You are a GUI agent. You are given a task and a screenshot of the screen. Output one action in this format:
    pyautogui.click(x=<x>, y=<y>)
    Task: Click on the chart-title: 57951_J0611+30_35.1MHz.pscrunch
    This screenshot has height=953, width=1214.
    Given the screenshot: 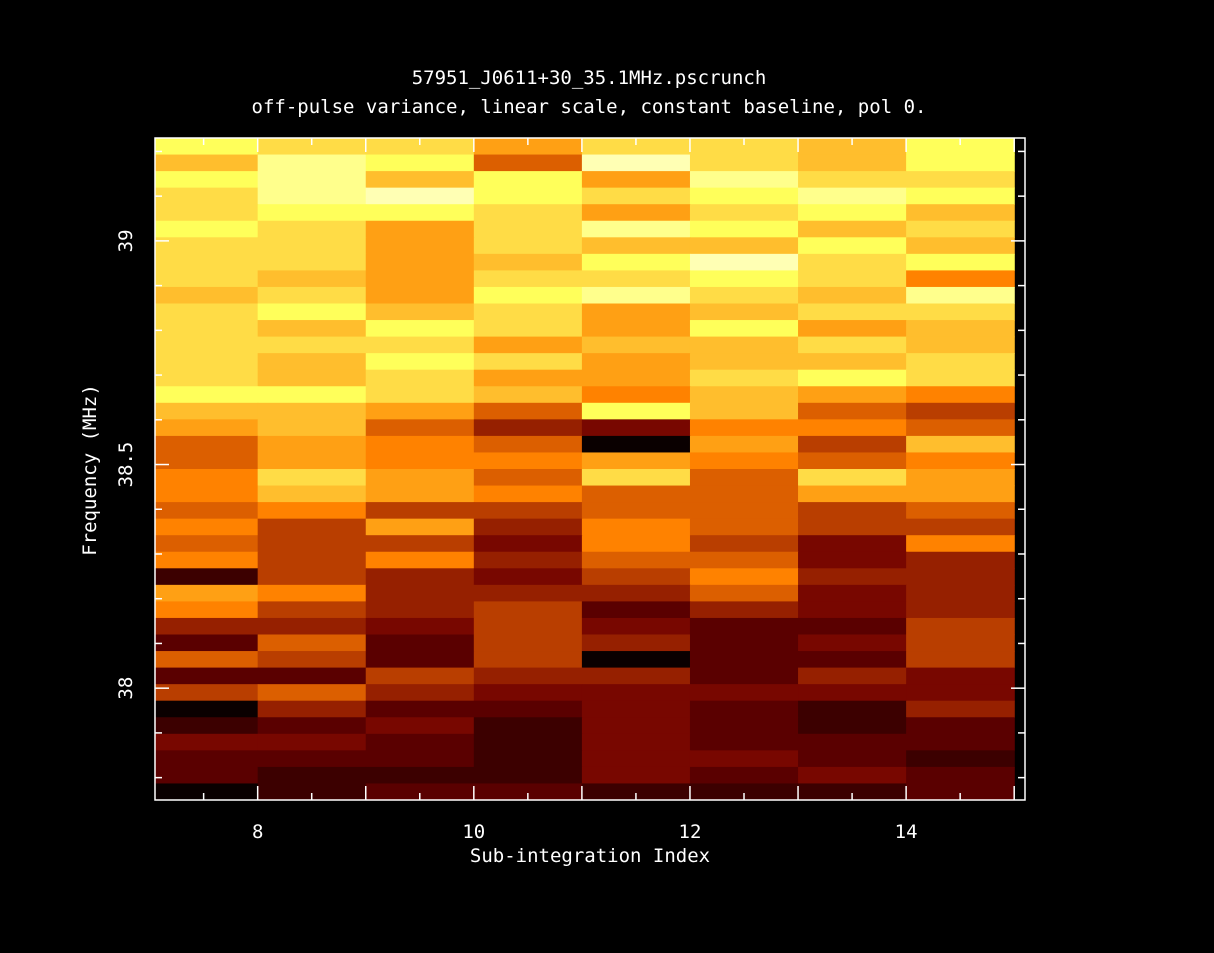 What is the action you would take?
    pyautogui.click(x=589, y=78)
    